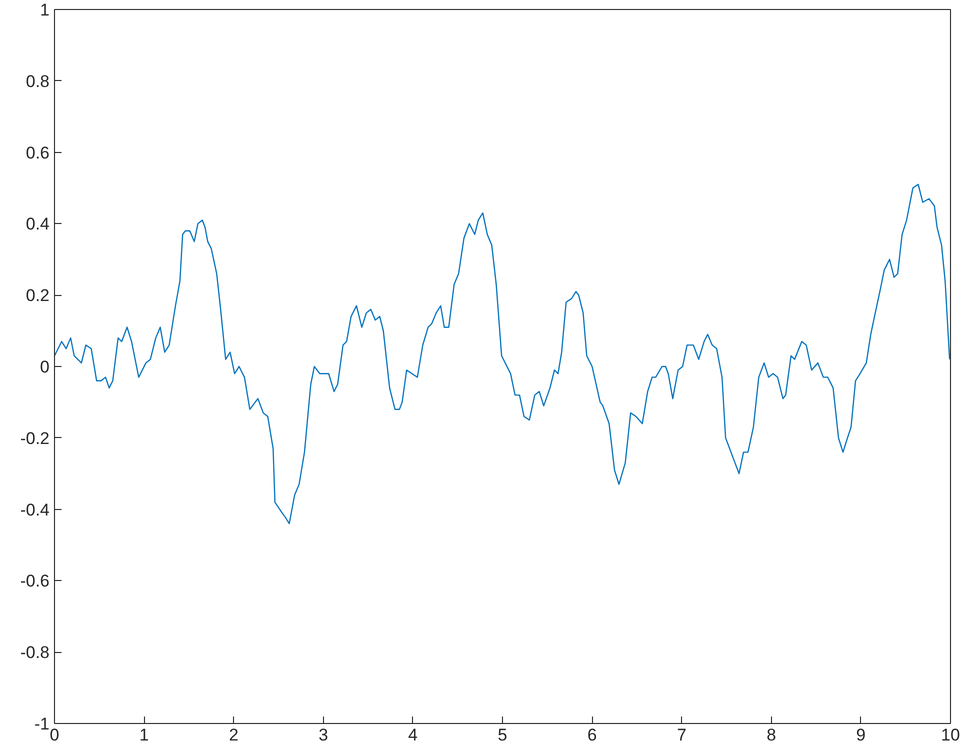  Describe the element at coordinates (144, 735) in the screenshot. I see `x-tick-label: 1` at that location.